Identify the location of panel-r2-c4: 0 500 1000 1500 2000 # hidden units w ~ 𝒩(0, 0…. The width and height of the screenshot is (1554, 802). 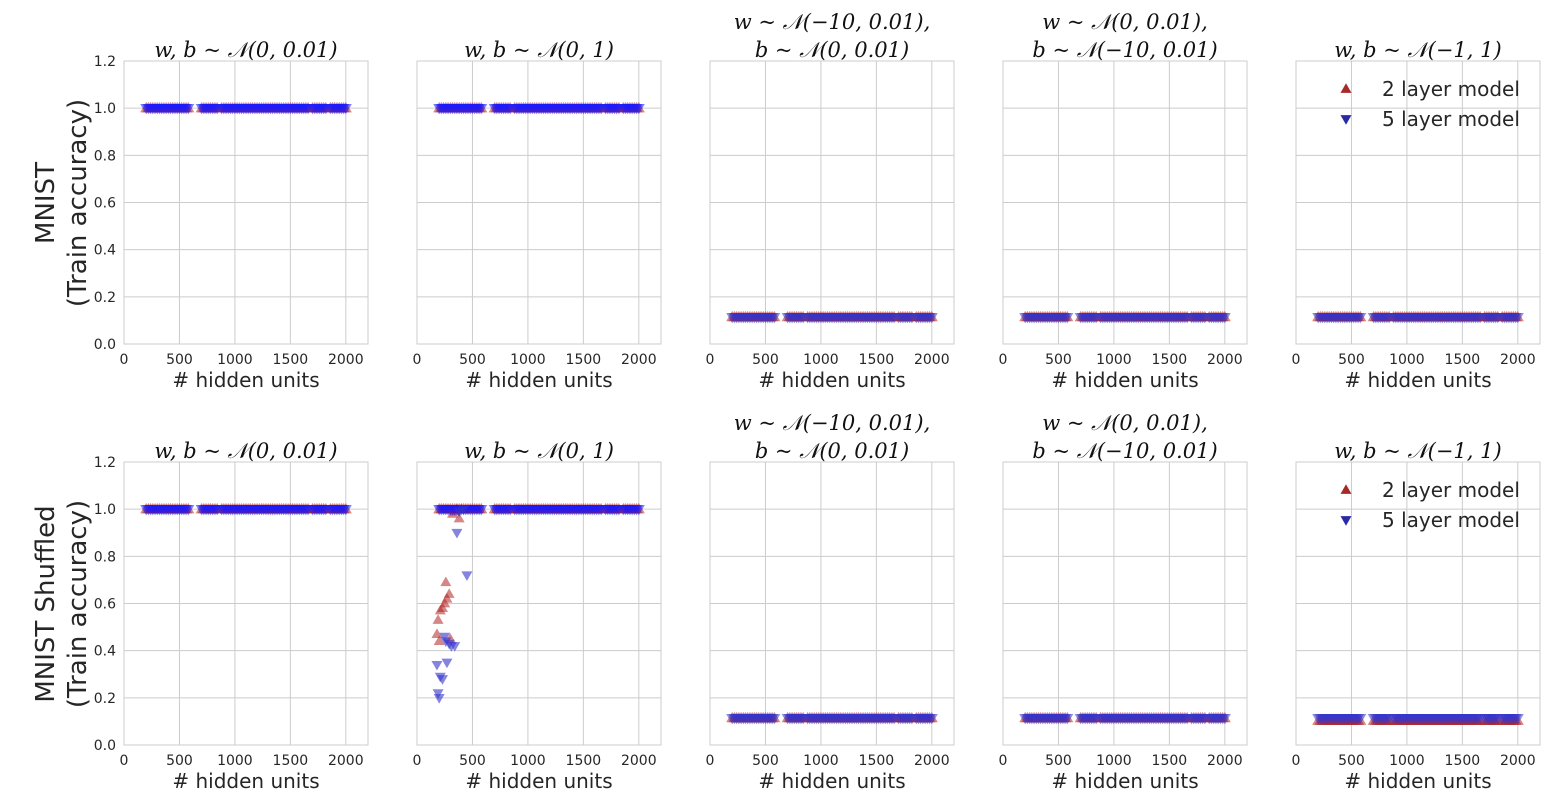
(1123, 602).